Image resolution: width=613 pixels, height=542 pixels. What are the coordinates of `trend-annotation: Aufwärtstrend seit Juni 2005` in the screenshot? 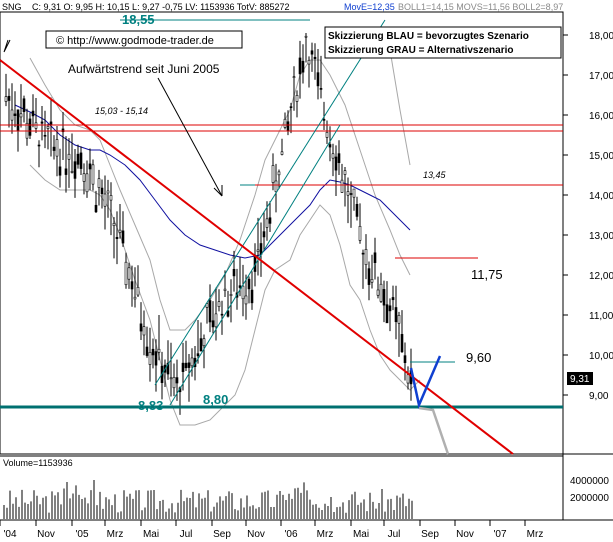 It's located at (144, 69).